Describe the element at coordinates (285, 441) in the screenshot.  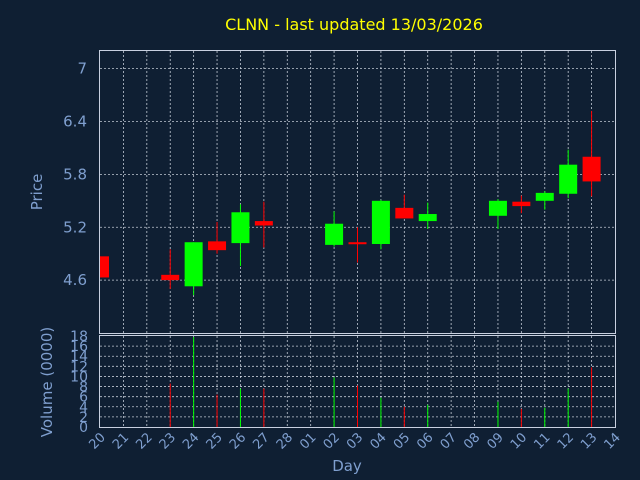
I see `x-tick-label: 28` at that location.